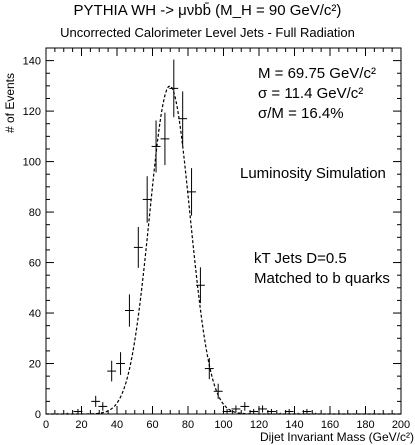 This screenshot has width=415, height=445. What do you see at coordinates (35, 264) in the screenshot?
I see `y-tick-label: 60` at bounding box center [35, 264].